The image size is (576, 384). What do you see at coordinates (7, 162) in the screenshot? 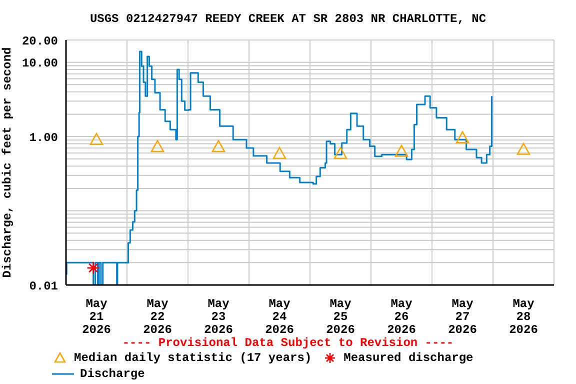
I see `y-axis-title: Discharge, cubic feet per second` at bounding box center [7, 162].